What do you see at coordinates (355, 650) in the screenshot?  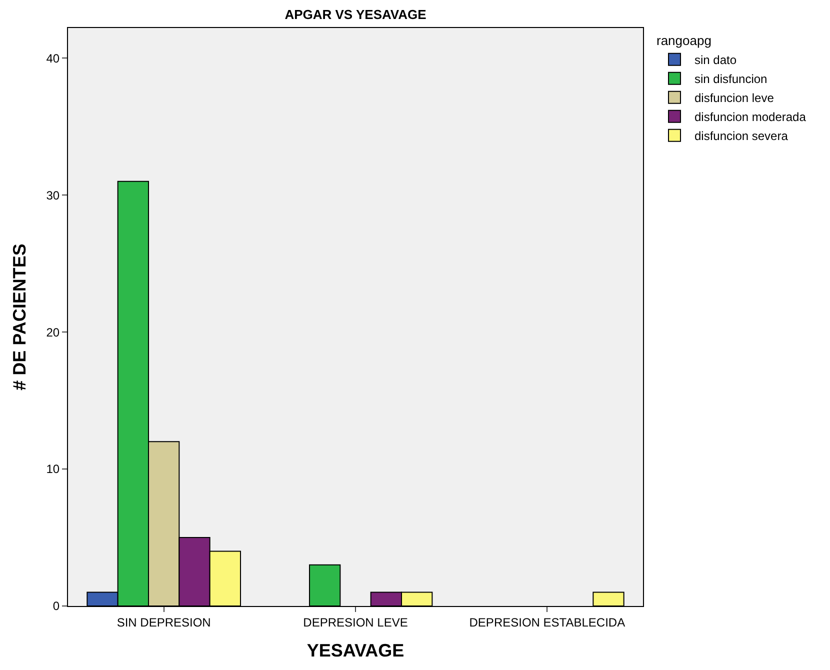 I see `x-axis-title: YESAVAGE` at bounding box center [355, 650].